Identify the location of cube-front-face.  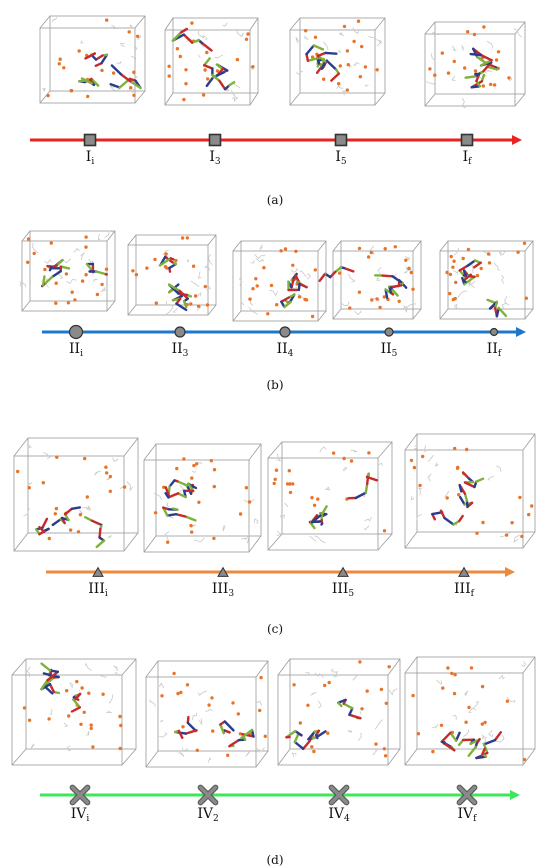
(323, 504).